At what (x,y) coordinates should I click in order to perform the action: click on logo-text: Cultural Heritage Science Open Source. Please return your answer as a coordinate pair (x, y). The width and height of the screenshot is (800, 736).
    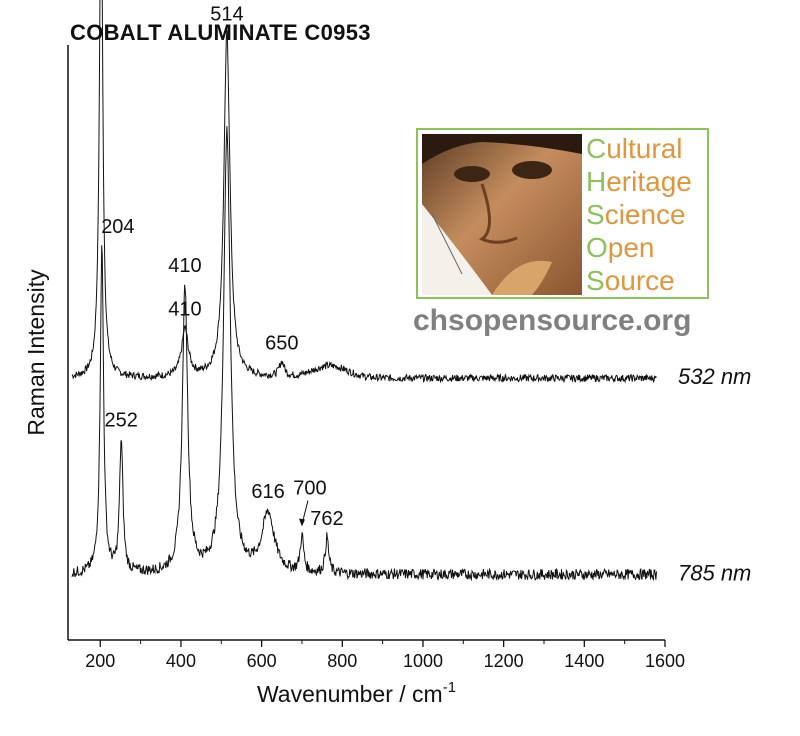
    Looking at the image, I should click on (639, 214).